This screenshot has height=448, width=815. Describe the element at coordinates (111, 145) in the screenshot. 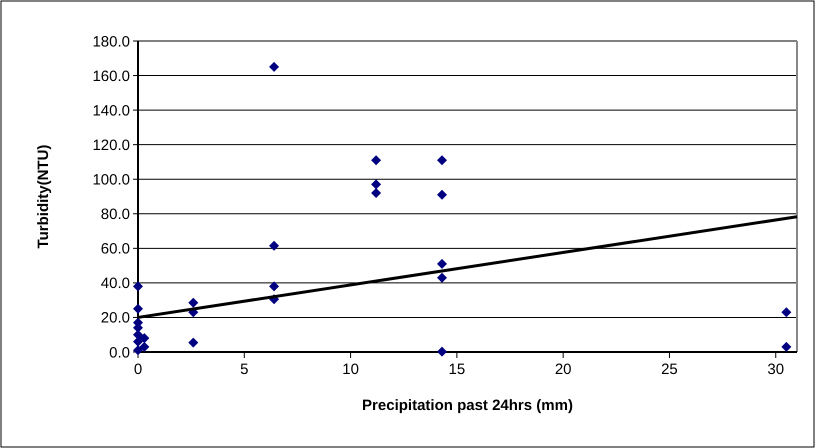

I see `y-tick-label: 120.0` at that location.